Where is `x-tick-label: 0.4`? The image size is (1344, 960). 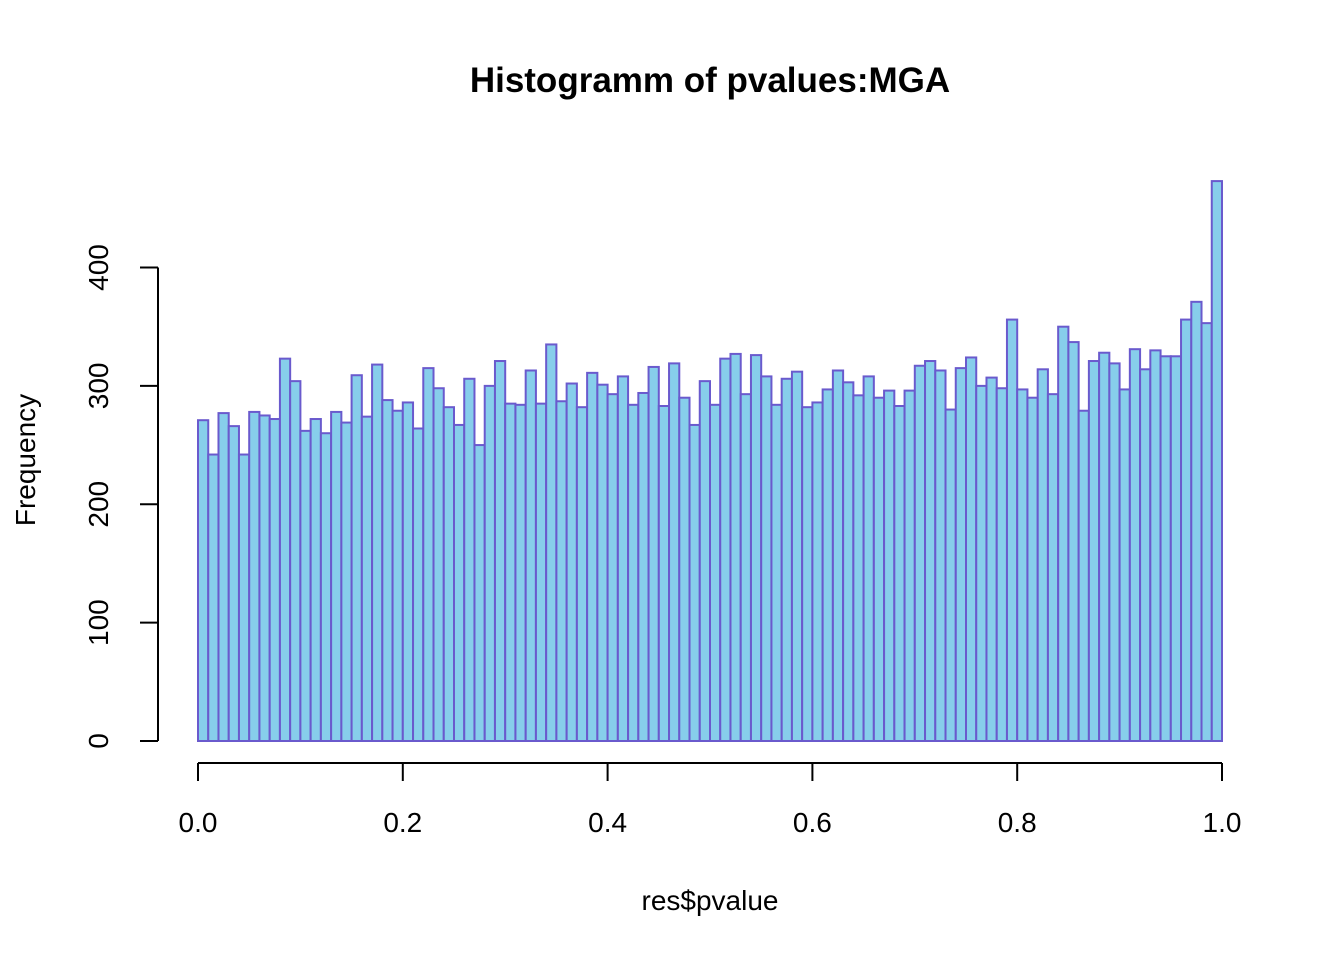 x-tick-label: 0.4 is located at coordinates (607, 822).